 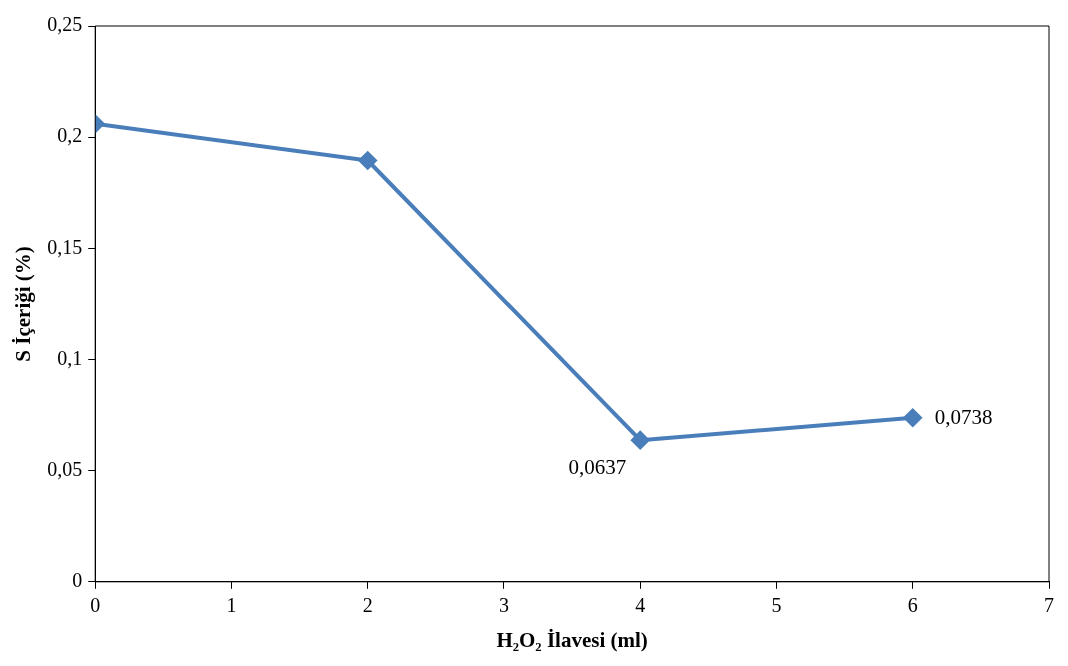 I want to click on x-tick-label: 1, so click(x=231, y=605).